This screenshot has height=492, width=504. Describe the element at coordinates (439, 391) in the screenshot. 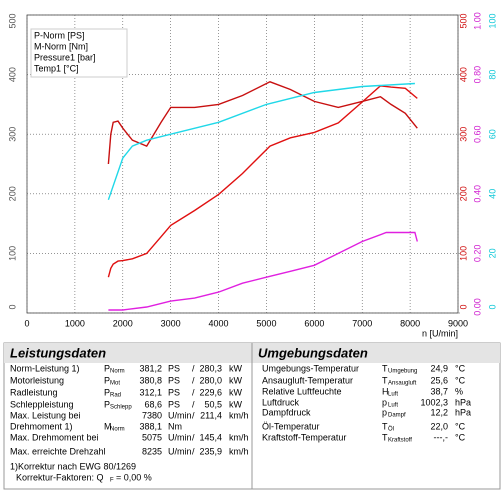

I see `row-value: 38,7` at that location.